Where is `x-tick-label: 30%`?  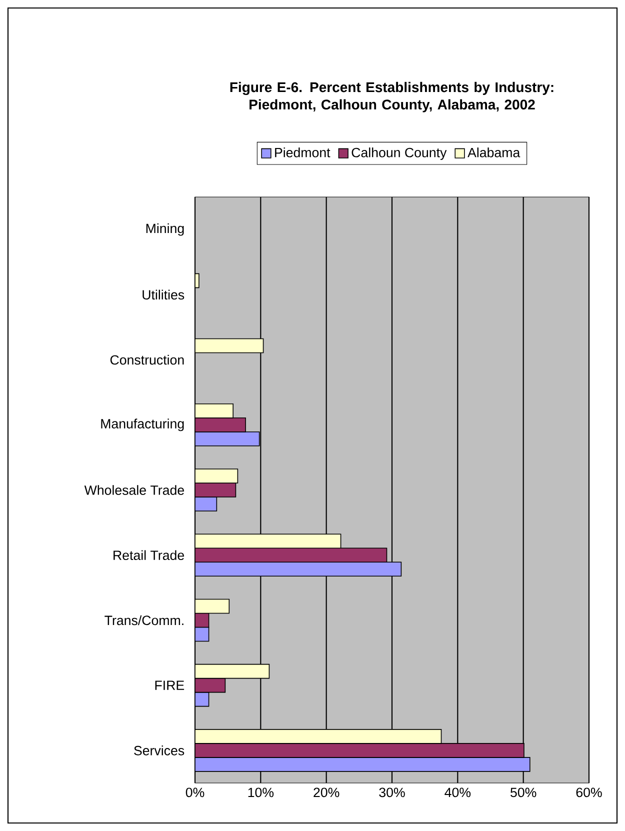
x-tick-label: 30% is located at coordinates (392, 793).